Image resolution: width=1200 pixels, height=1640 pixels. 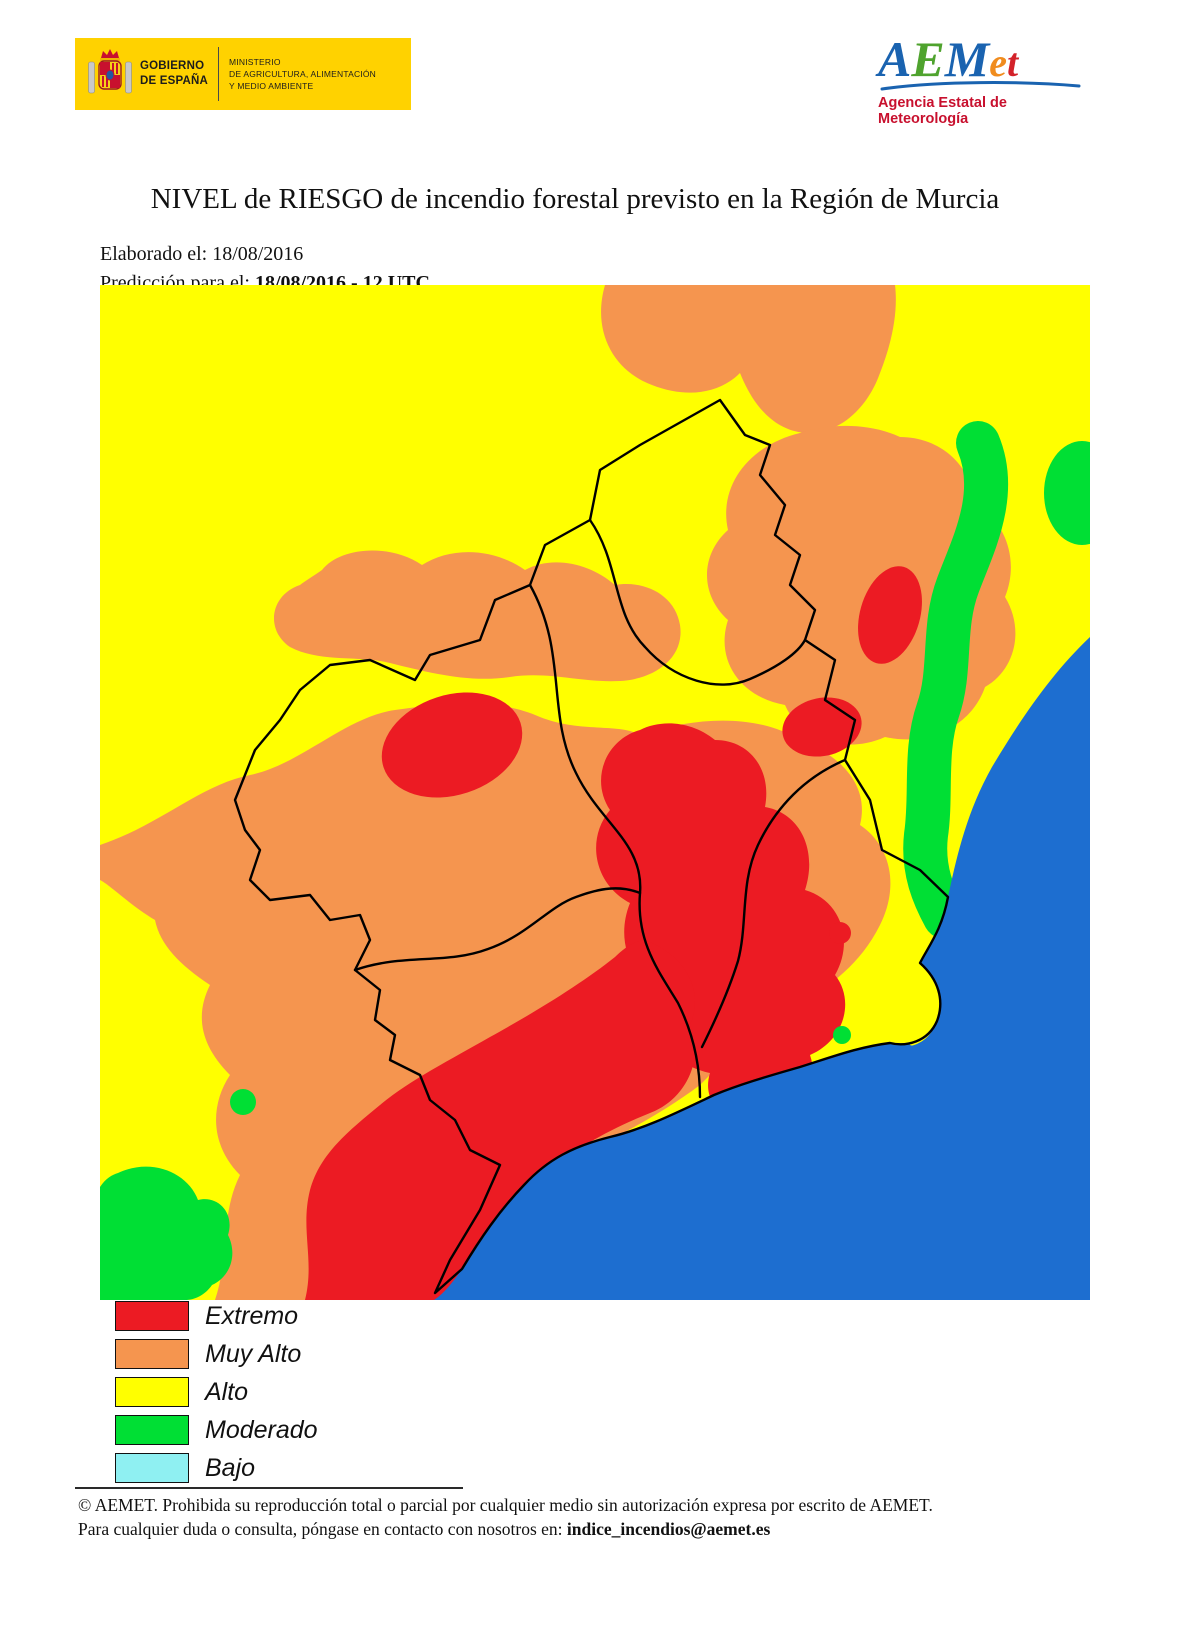 I want to click on gov-name-line1: GOBIERNO, so click(x=172, y=66).